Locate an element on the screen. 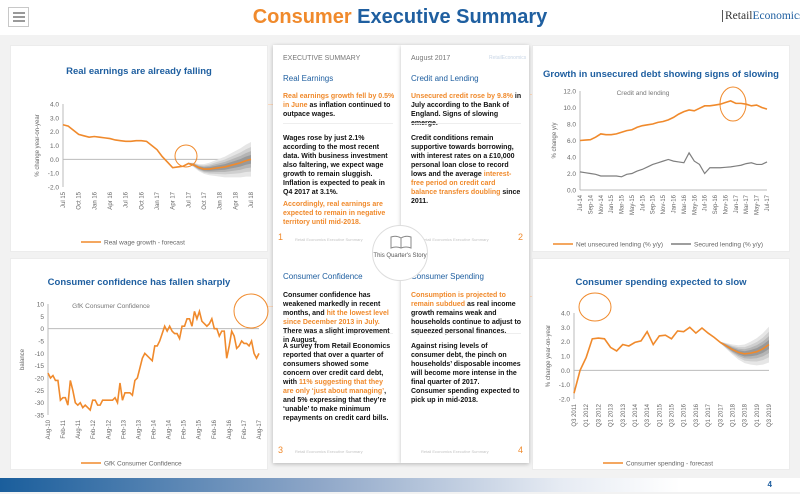  x-tick-label: Jul 15 is located at coordinates (64, 199).